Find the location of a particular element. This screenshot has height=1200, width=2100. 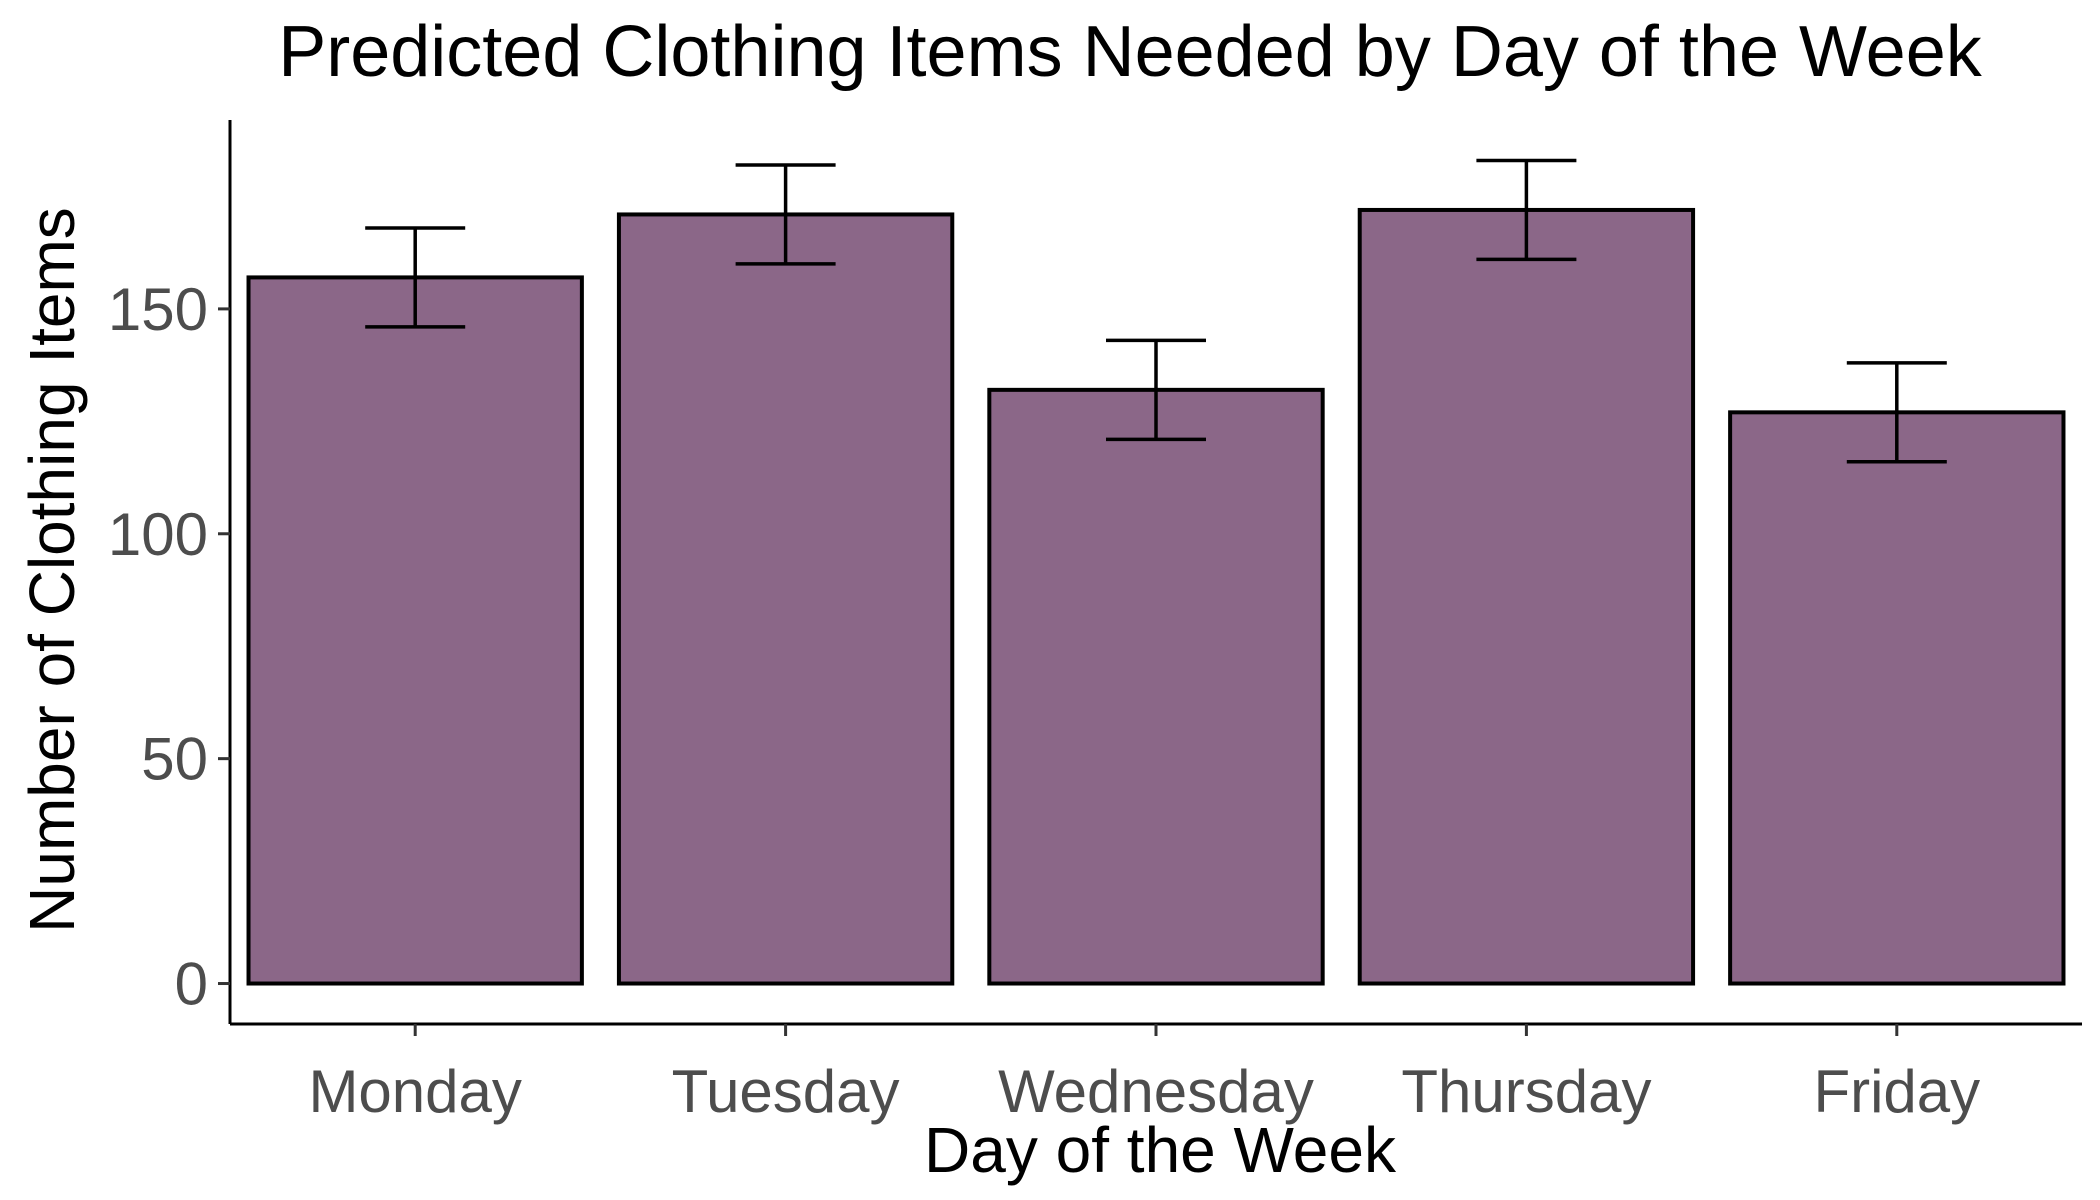

x-tick-label-wednesday: Wednesday is located at coordinates (1156, 1091).